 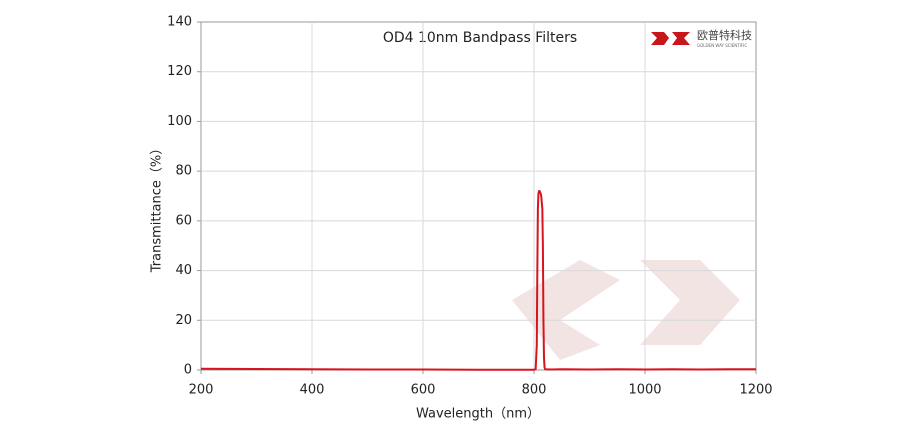 What do you see at coordinates (157, 208) in the screenshot?
I see `y-axis-label: Transmittance（%）` at bounding box center [157, 208].